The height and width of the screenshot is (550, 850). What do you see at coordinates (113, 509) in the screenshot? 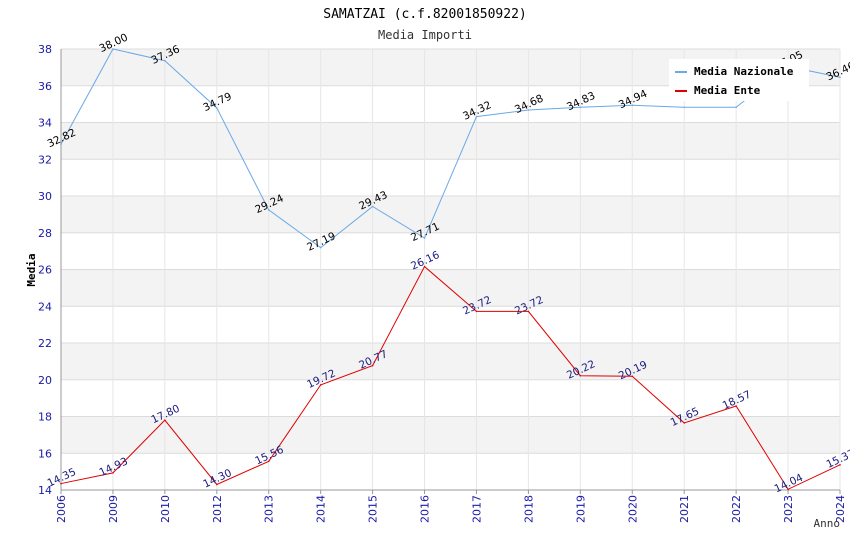
I see `x-tick-label: 2009` at bounding box center [113, 509].